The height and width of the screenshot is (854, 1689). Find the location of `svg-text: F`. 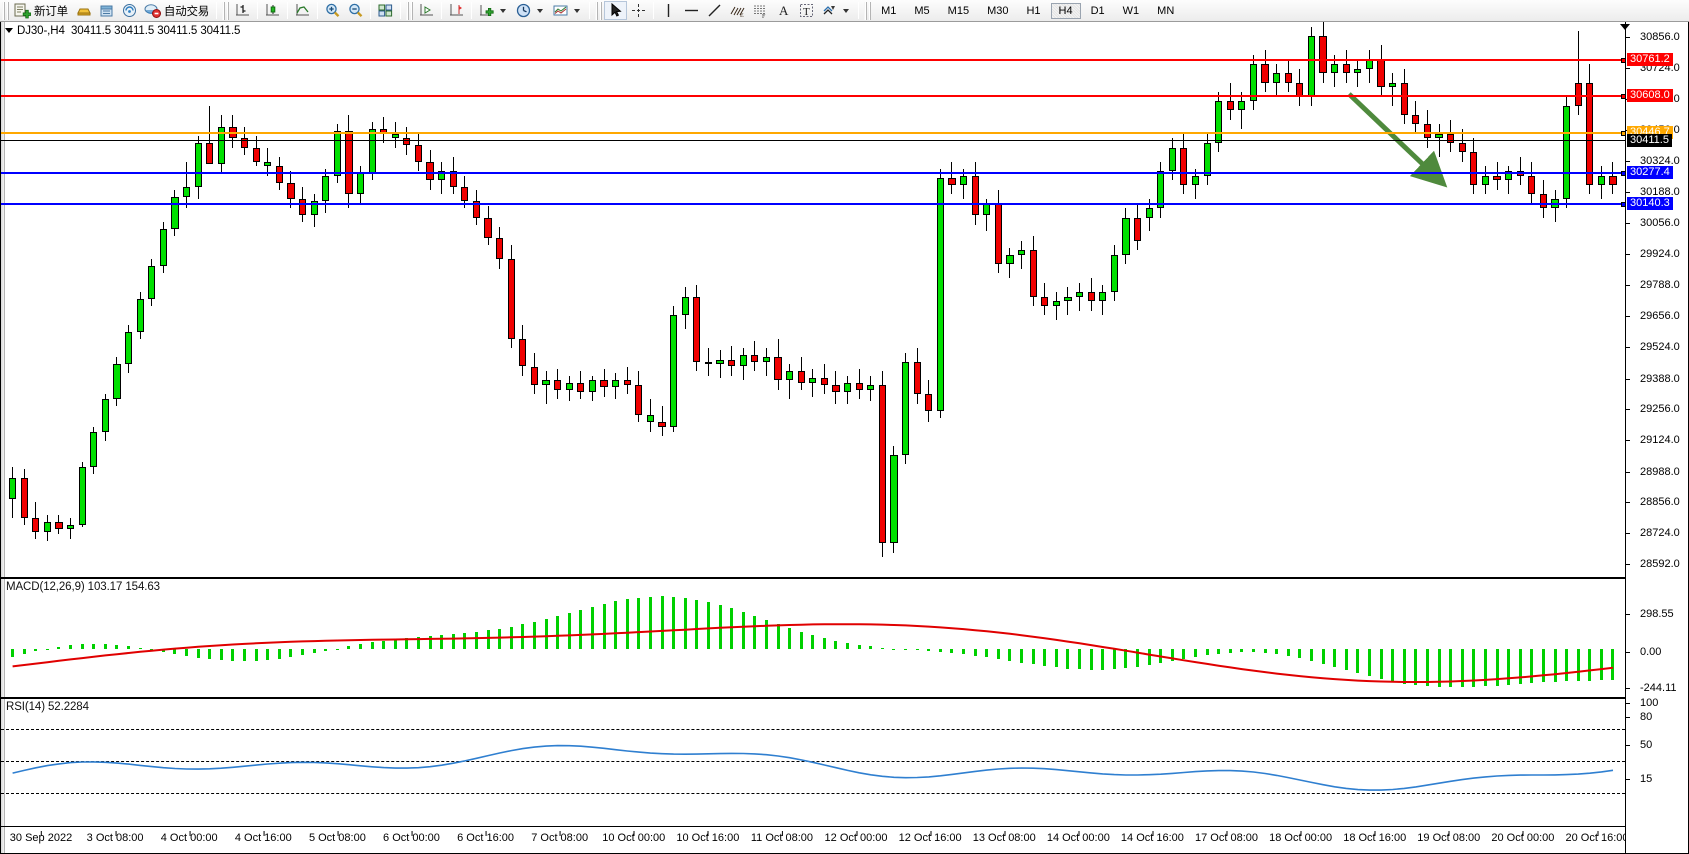

svg-text: F is located at coordinates (764, 16).